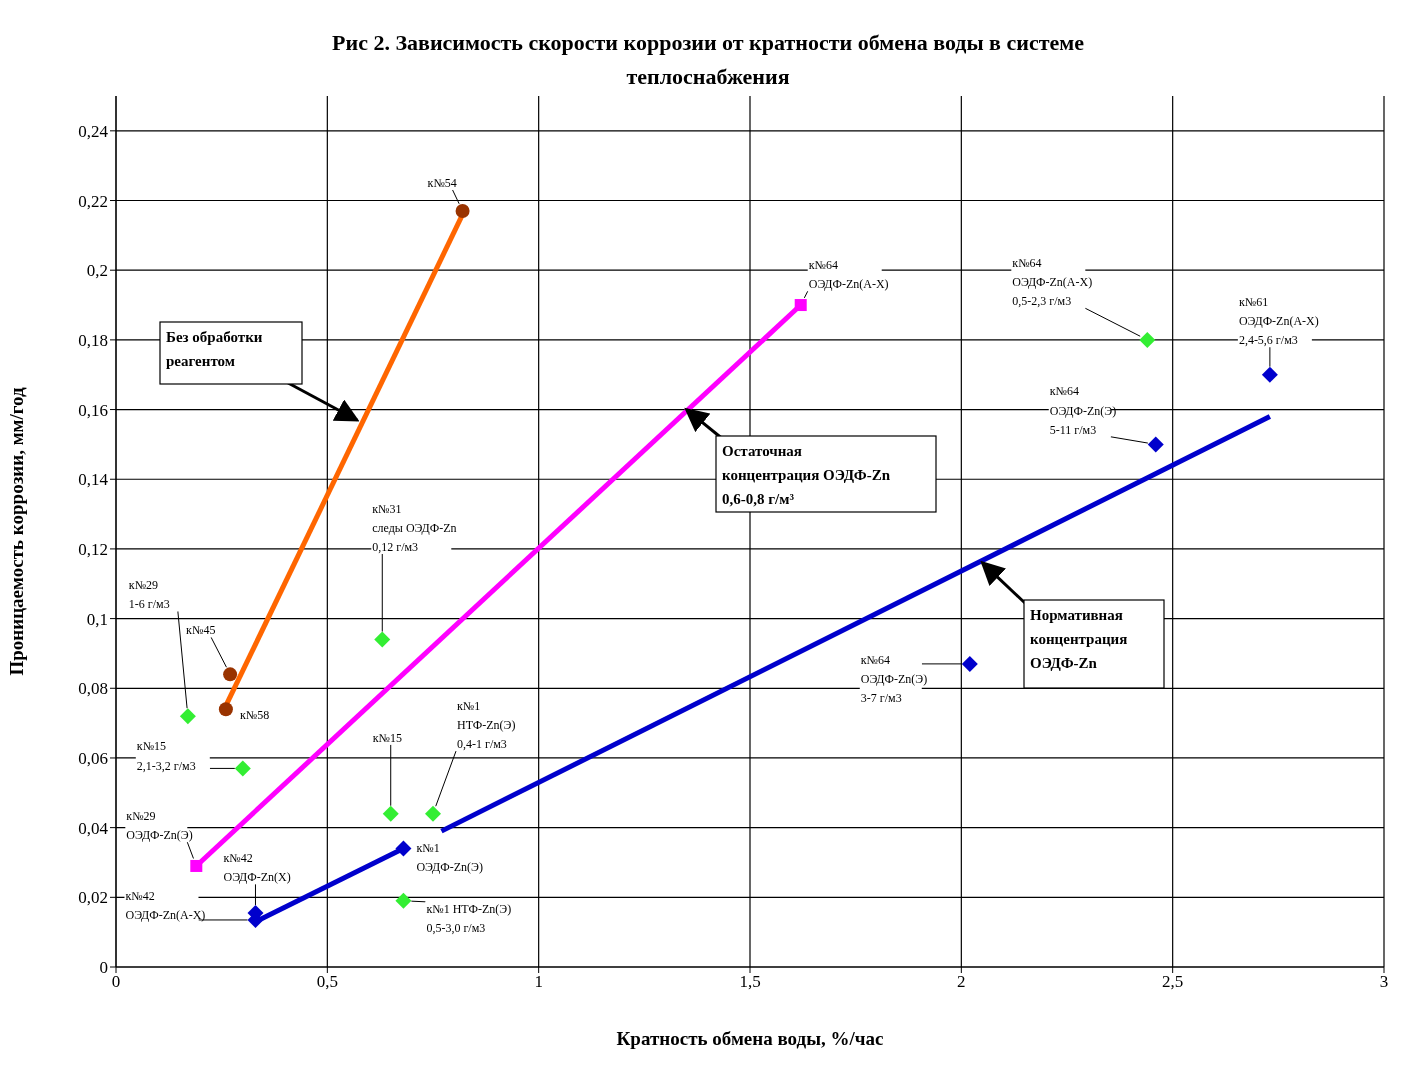 Image resolution: width=1410 pixels, height=1070 pixels. What do you see at coordinates (93, 898) in the screenshot?
I see `y-tick-label: 0,02` at bounding box center [93, 898].